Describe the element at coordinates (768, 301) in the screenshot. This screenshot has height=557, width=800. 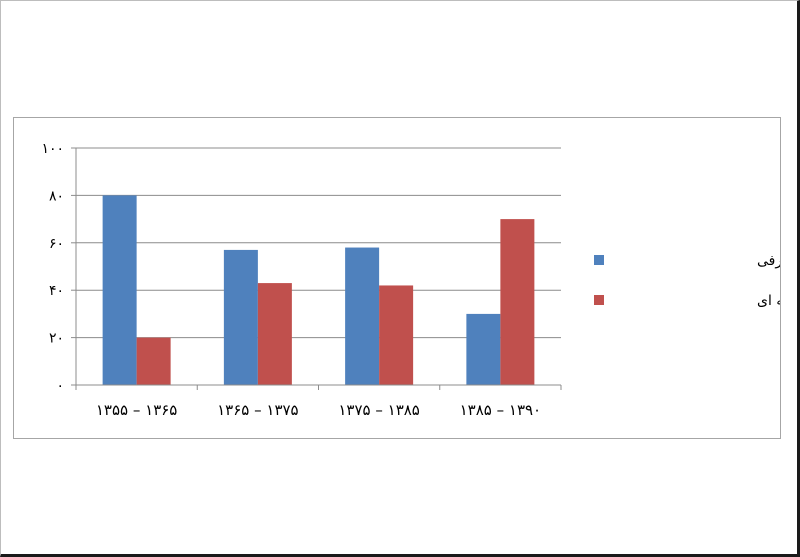
I see `legend-label: سهم تقاضای سرمایه ای` at that location.